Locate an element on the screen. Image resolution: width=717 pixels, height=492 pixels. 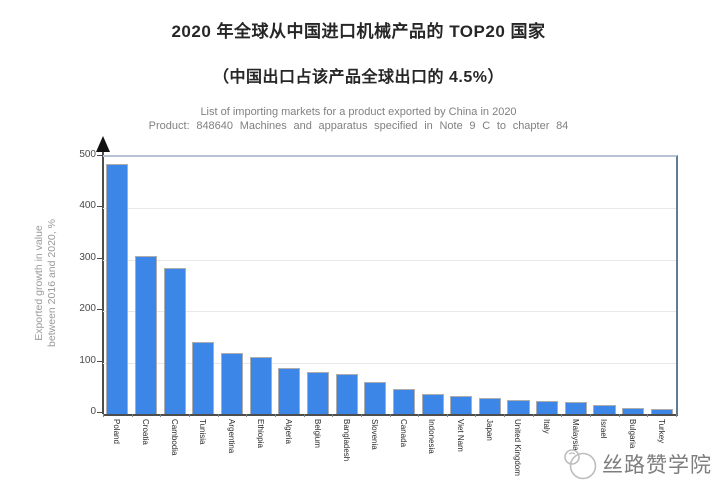
bar-Algeria is located at coordinates (289, 390).